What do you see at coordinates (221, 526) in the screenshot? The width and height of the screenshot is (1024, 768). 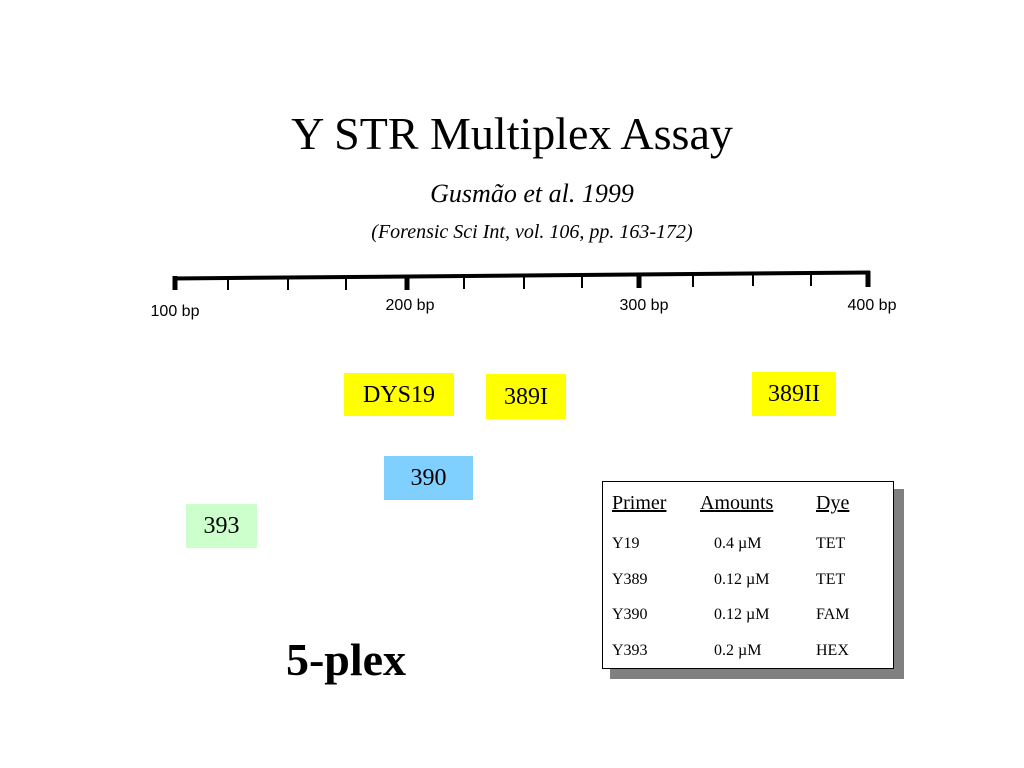 I see `marker-393: 393` at bounding box center [221, 526].